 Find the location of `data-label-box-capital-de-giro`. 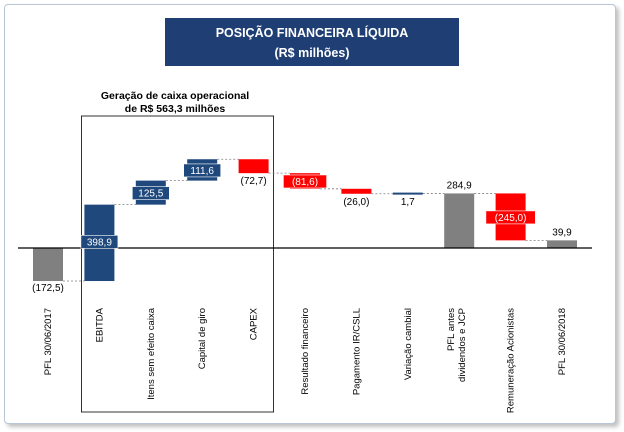

data-label-box-capital-de-giro is located at coordinates (202, 170).